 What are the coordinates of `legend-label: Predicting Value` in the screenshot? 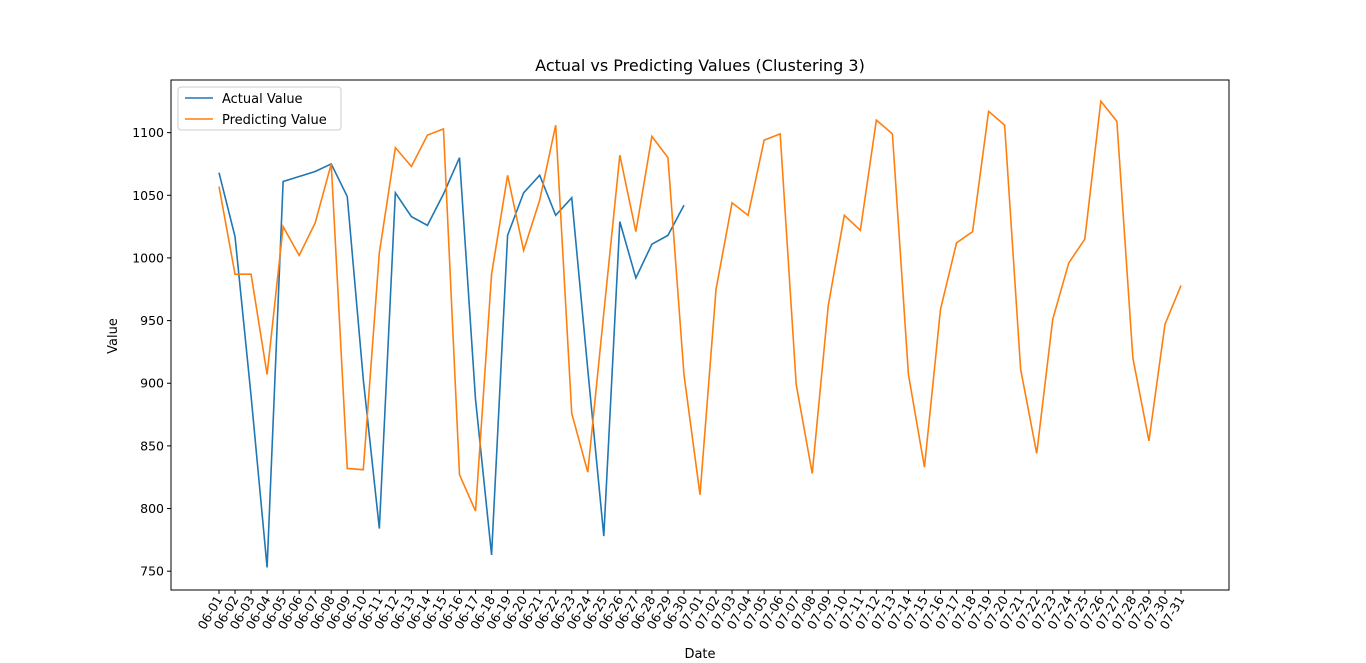 It's located at (274, 120).